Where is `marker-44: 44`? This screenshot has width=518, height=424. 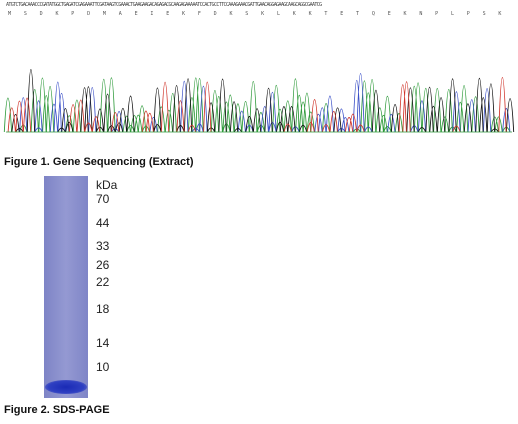 marker-44: 44 is located at coordinates (103, 223).